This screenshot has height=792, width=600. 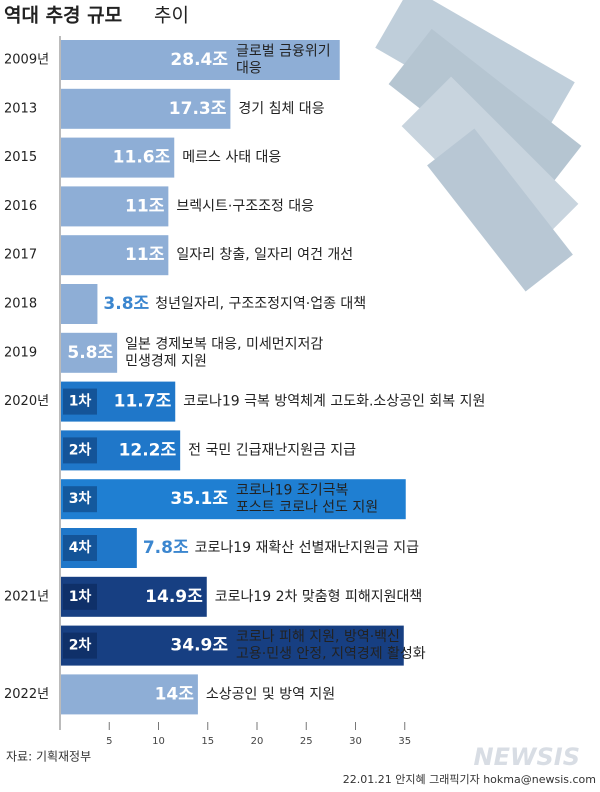 What do you see at coordinates (26, 694) in the screenshot?
I see `y-tick-label: 2022년` at bounding box center [26, 694].